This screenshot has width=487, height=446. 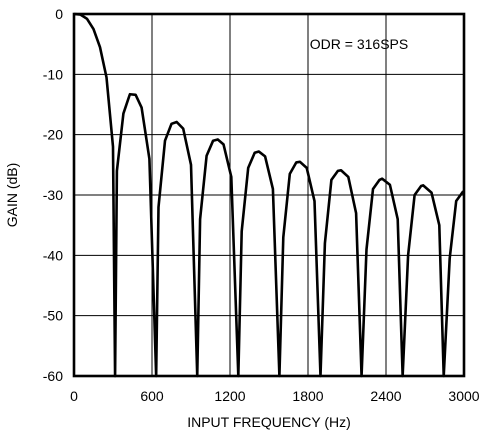 I want to click on x-tick-labels: 0 600 1200 1800 2400 3000, so click(x=275, y=396).